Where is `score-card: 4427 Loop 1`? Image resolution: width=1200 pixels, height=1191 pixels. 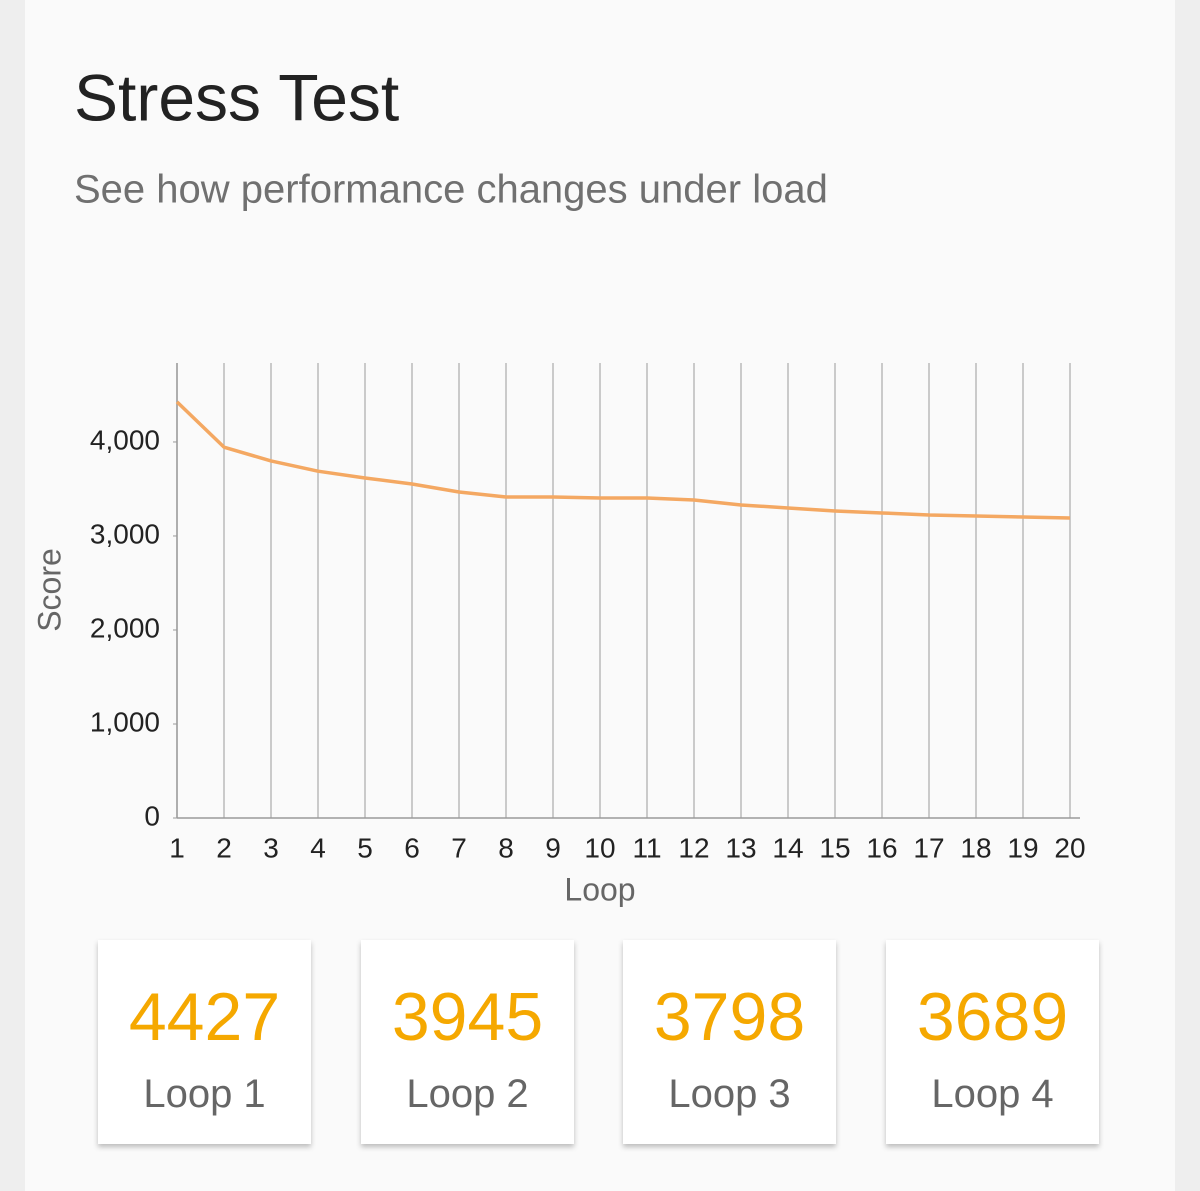
score-card: 4427 Loop 1 is located at coordinates (204, 1042).